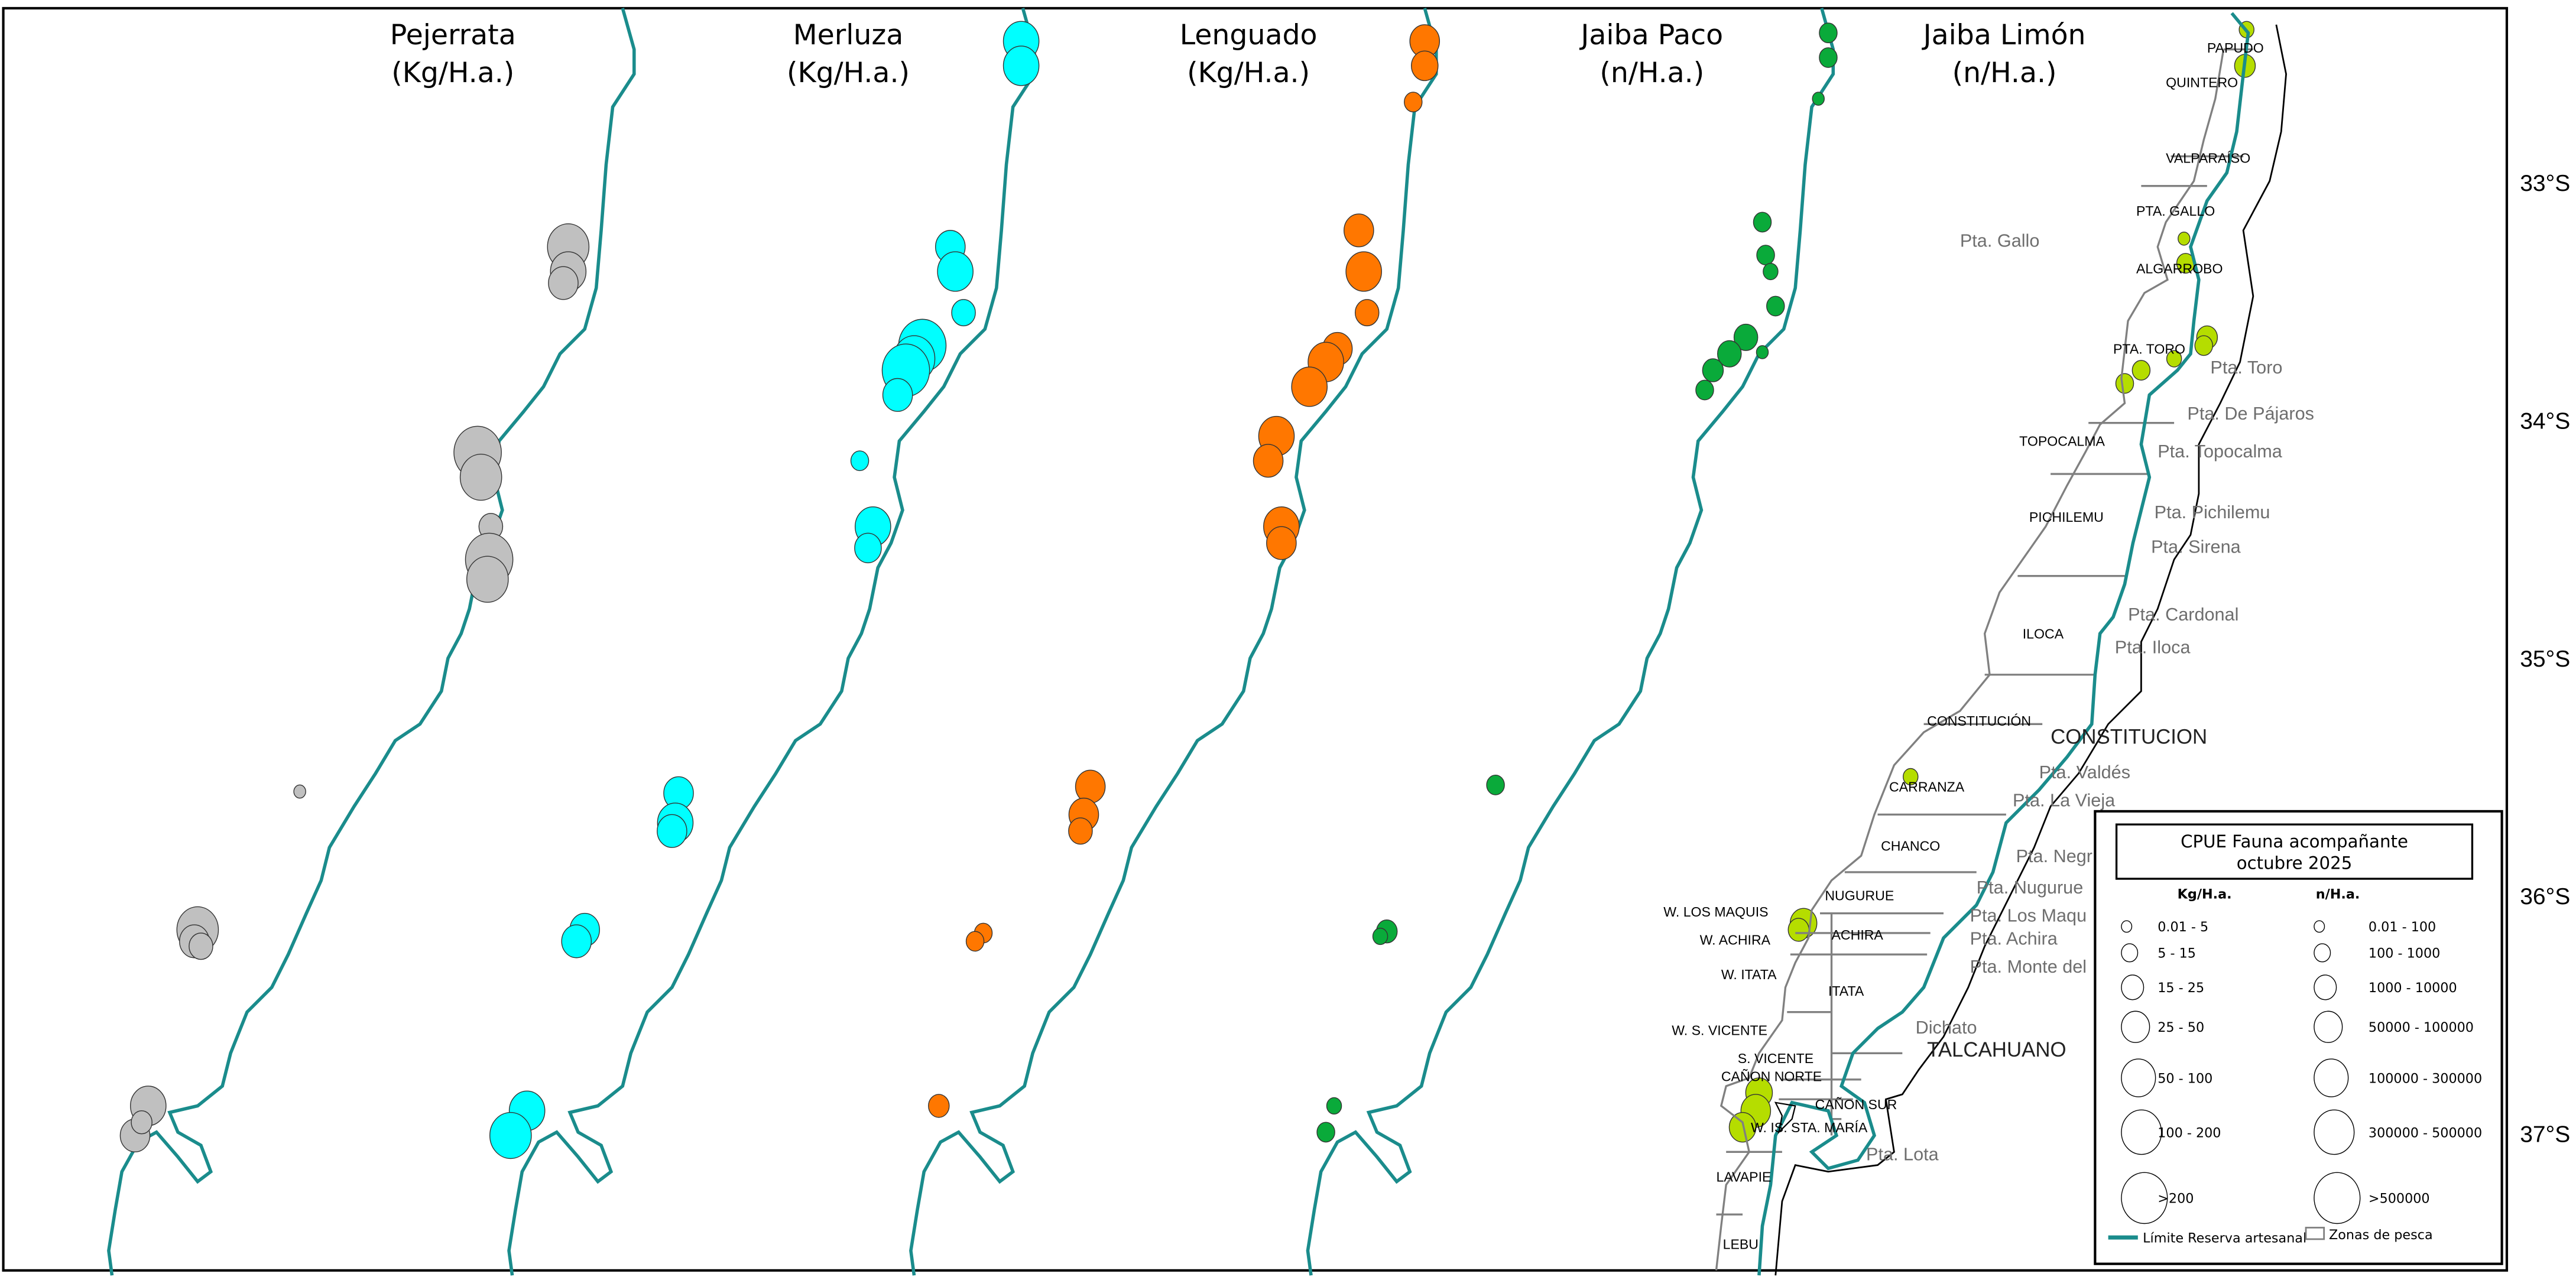 The height and width of the screenshot is (1277, 2576). I want to click on zone-label: W. ITATA, so click(1749, 974).